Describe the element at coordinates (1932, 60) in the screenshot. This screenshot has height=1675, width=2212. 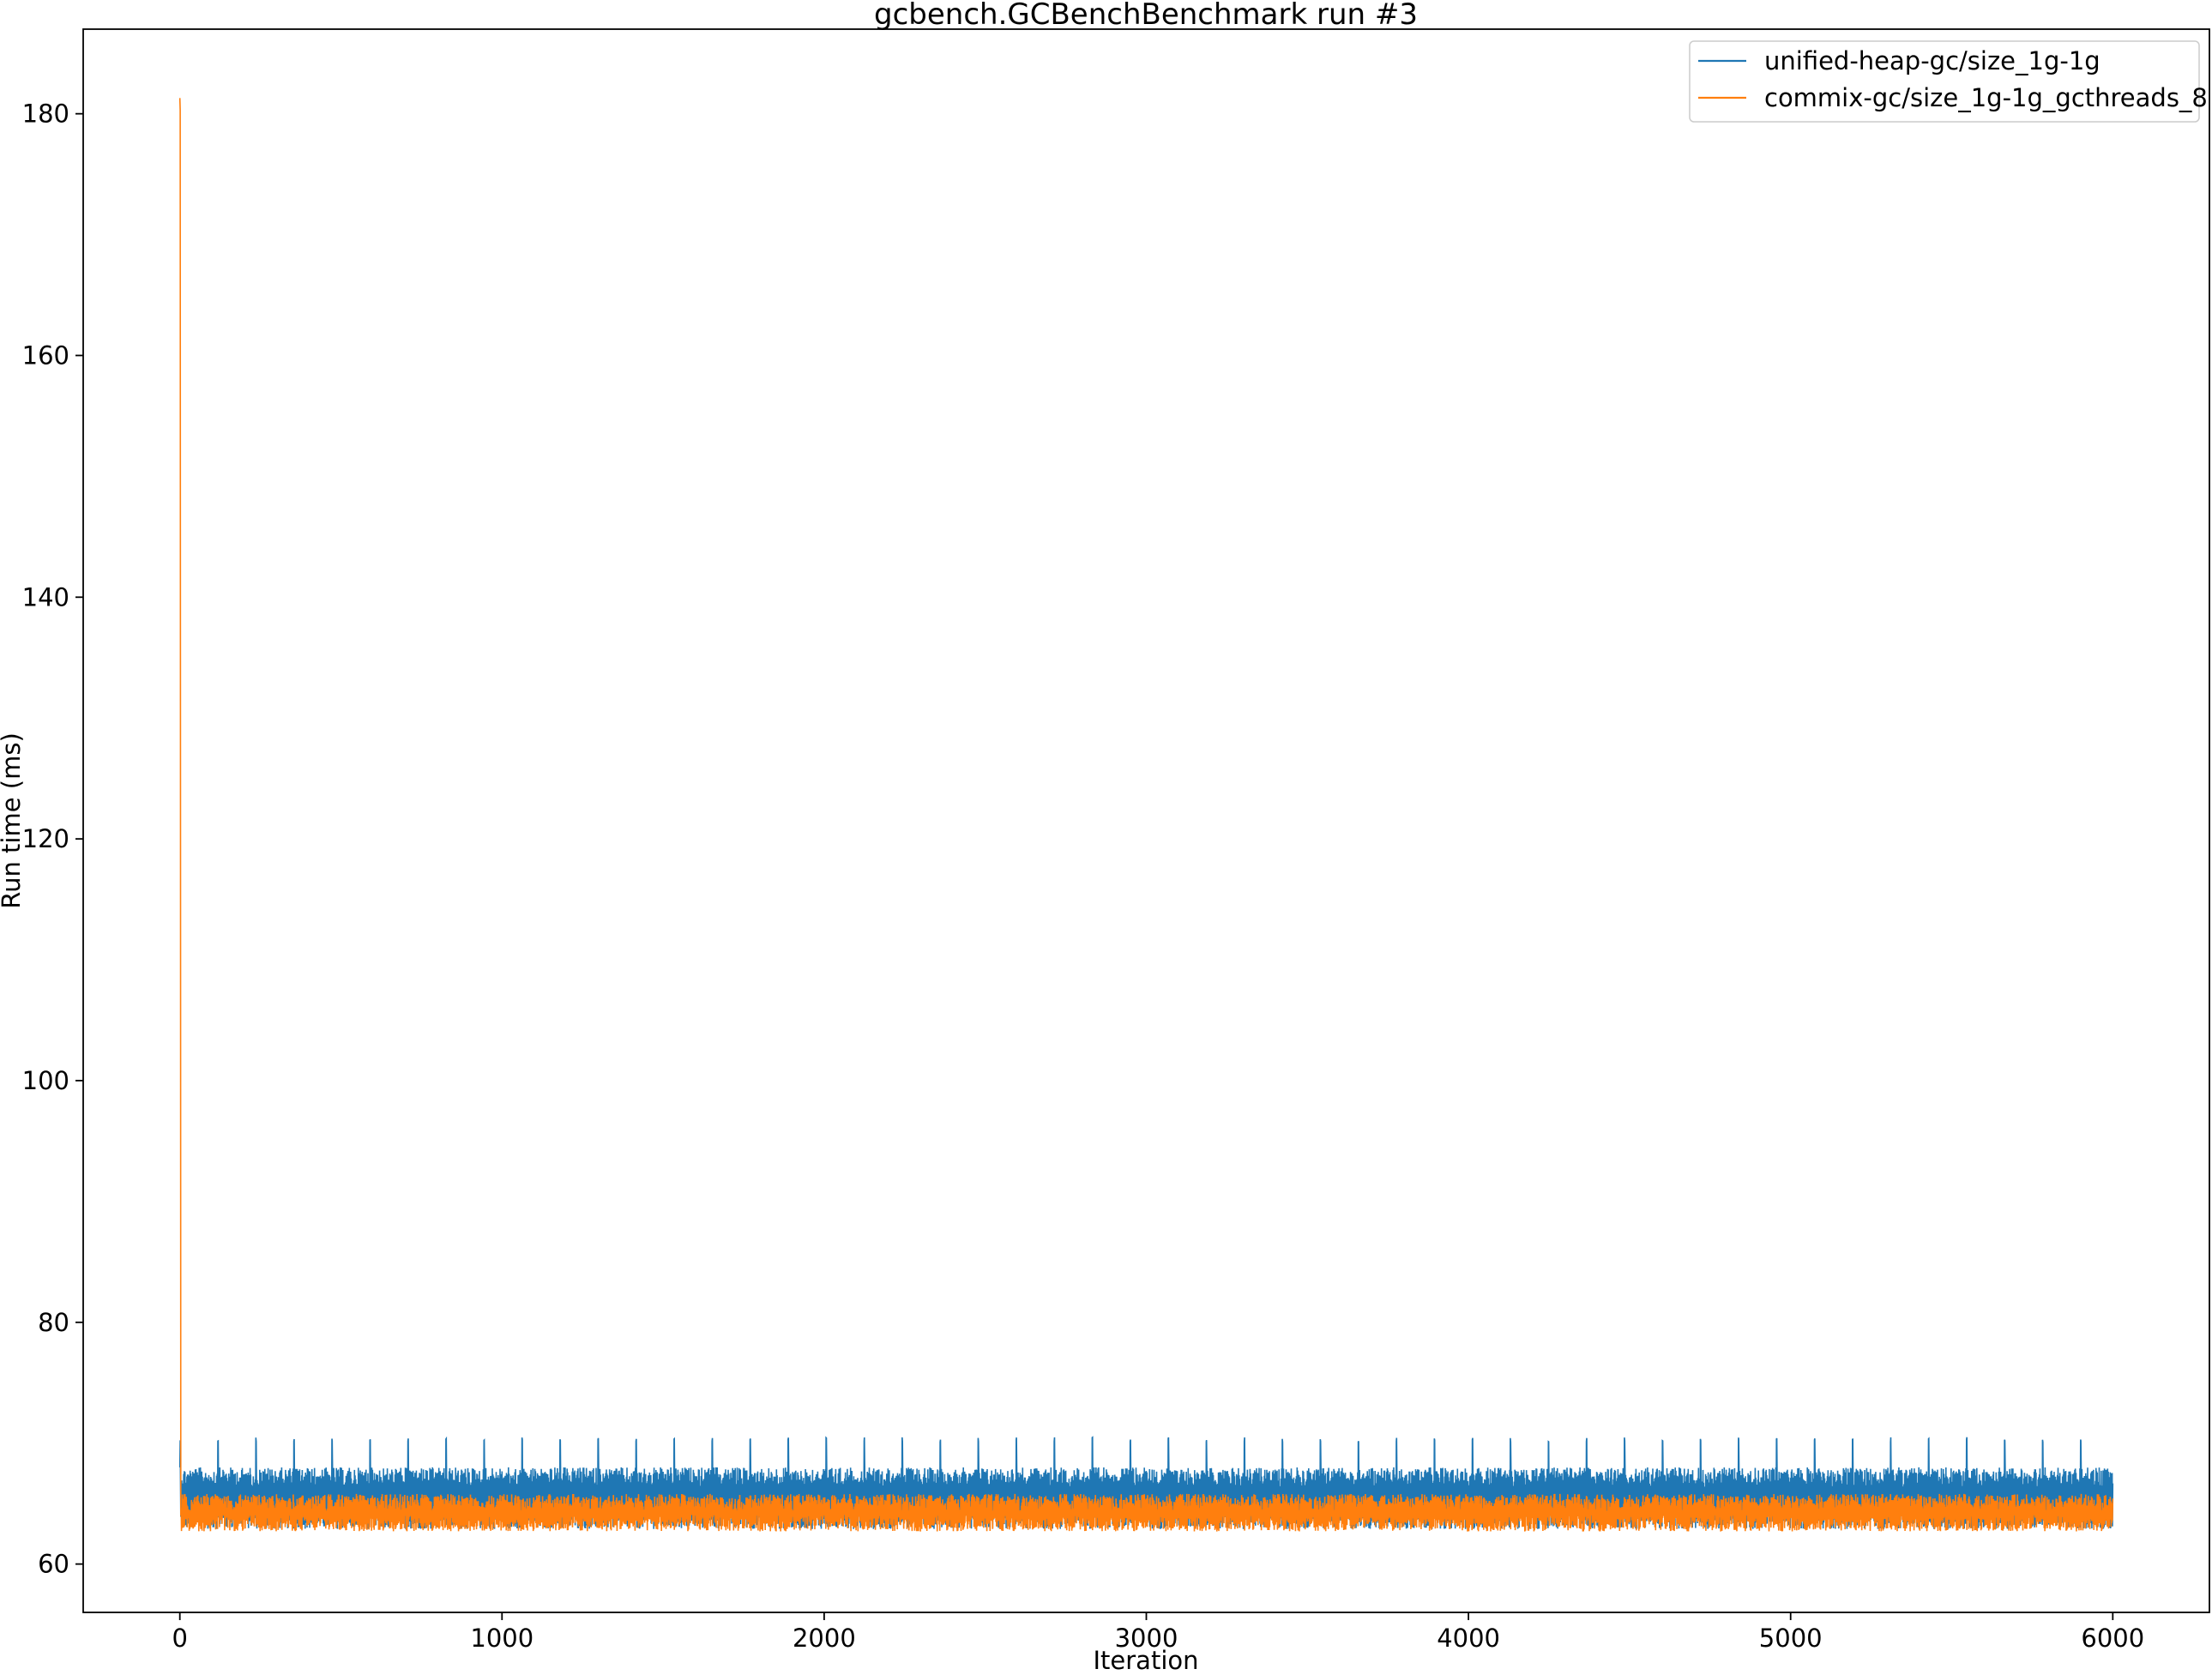
I see `legend-label-unified-heap: unified-heap-gc/size_1g-1g` at that location.